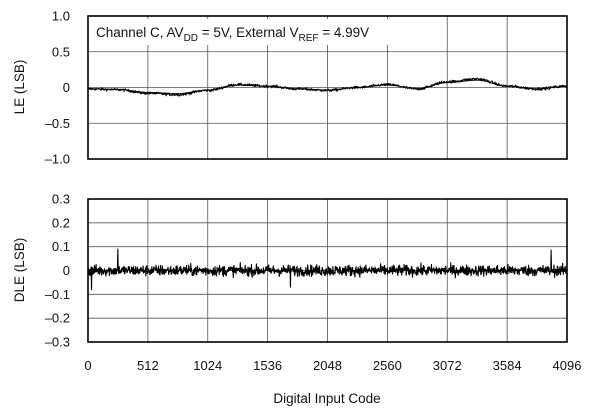 The height and width of the screenshot is (409, 594). Describe the element at coordinates (326, 398) in the screenshot. I see `x-axis-label: Digital Input Code` at that location.